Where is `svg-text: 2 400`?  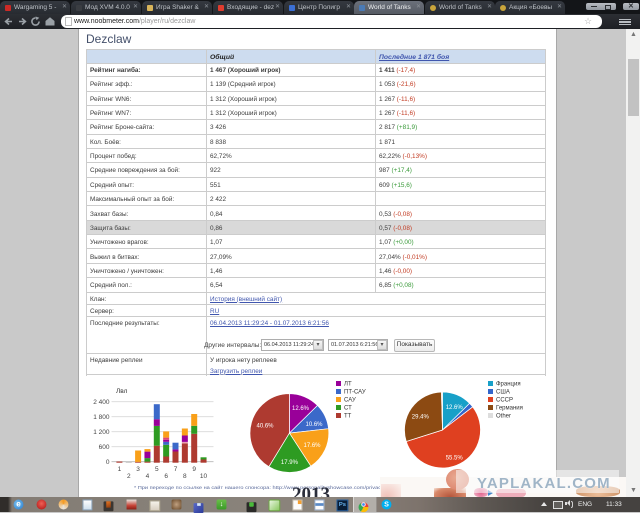 svg-text: 2 400 is located at coordinates (101, 402).